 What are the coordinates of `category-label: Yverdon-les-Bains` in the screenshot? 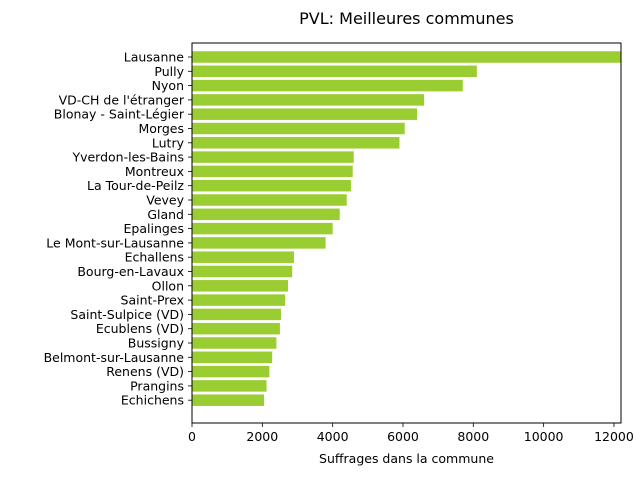 It's located at (127, 157).